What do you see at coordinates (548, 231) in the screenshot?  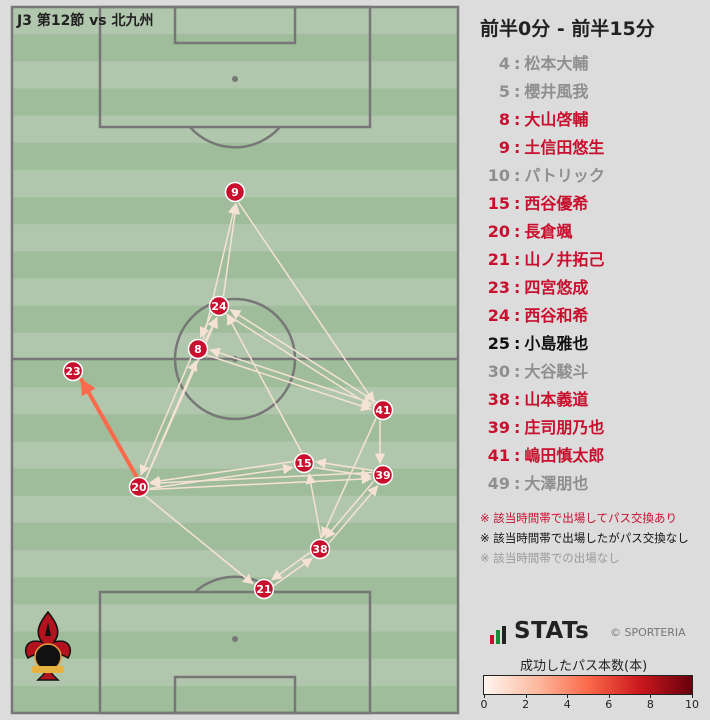 I see `player-name: 長倉颯` at bounding box center [548, 231].